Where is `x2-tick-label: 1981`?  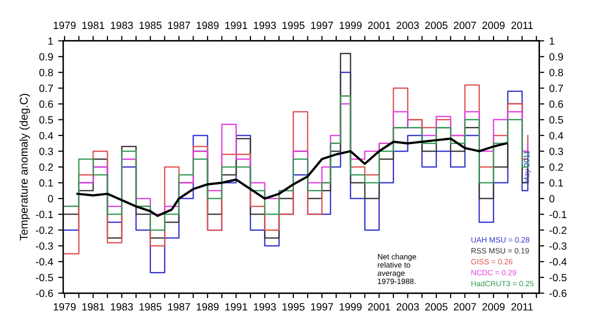
x2-tick-label: 1981 is located at coordinates (93, 26).